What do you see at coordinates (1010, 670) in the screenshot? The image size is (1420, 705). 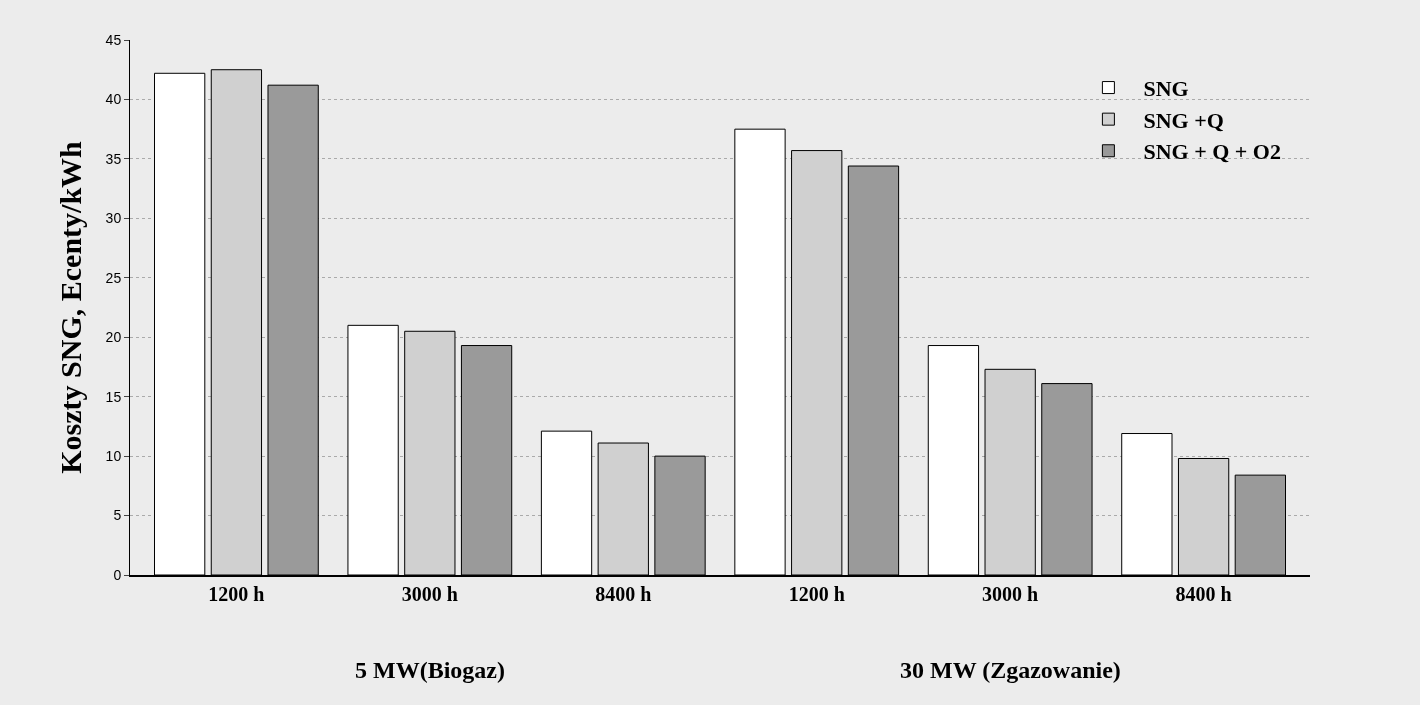 I see `text: 30 MW (Zgazowanie)` at bounding box center [1010, 670].